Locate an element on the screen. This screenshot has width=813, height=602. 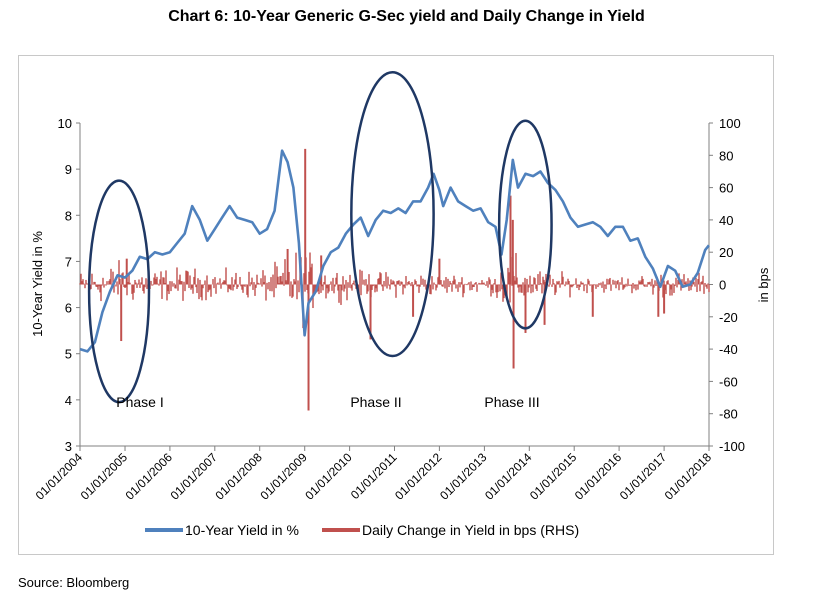
x-tick-label: 01/01/2010 is located at coordinates (328, 476).